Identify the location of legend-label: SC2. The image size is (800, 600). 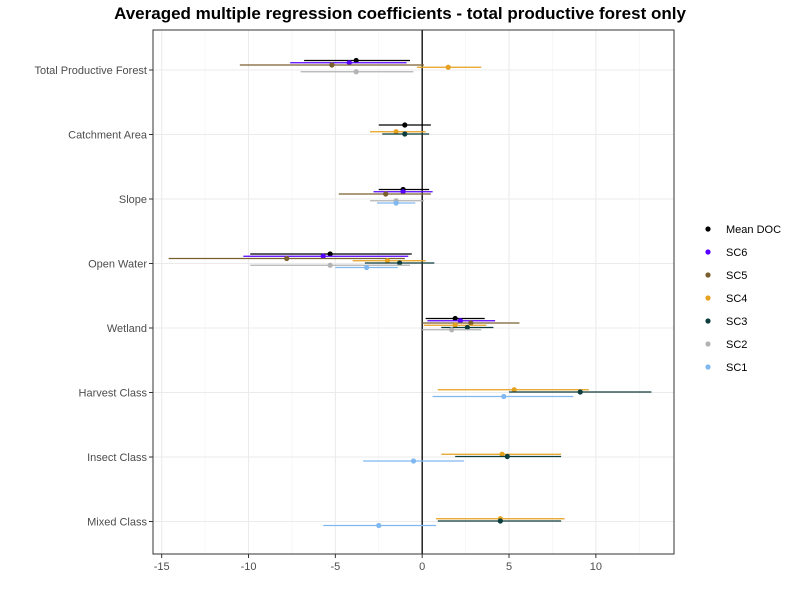
(736, 345).